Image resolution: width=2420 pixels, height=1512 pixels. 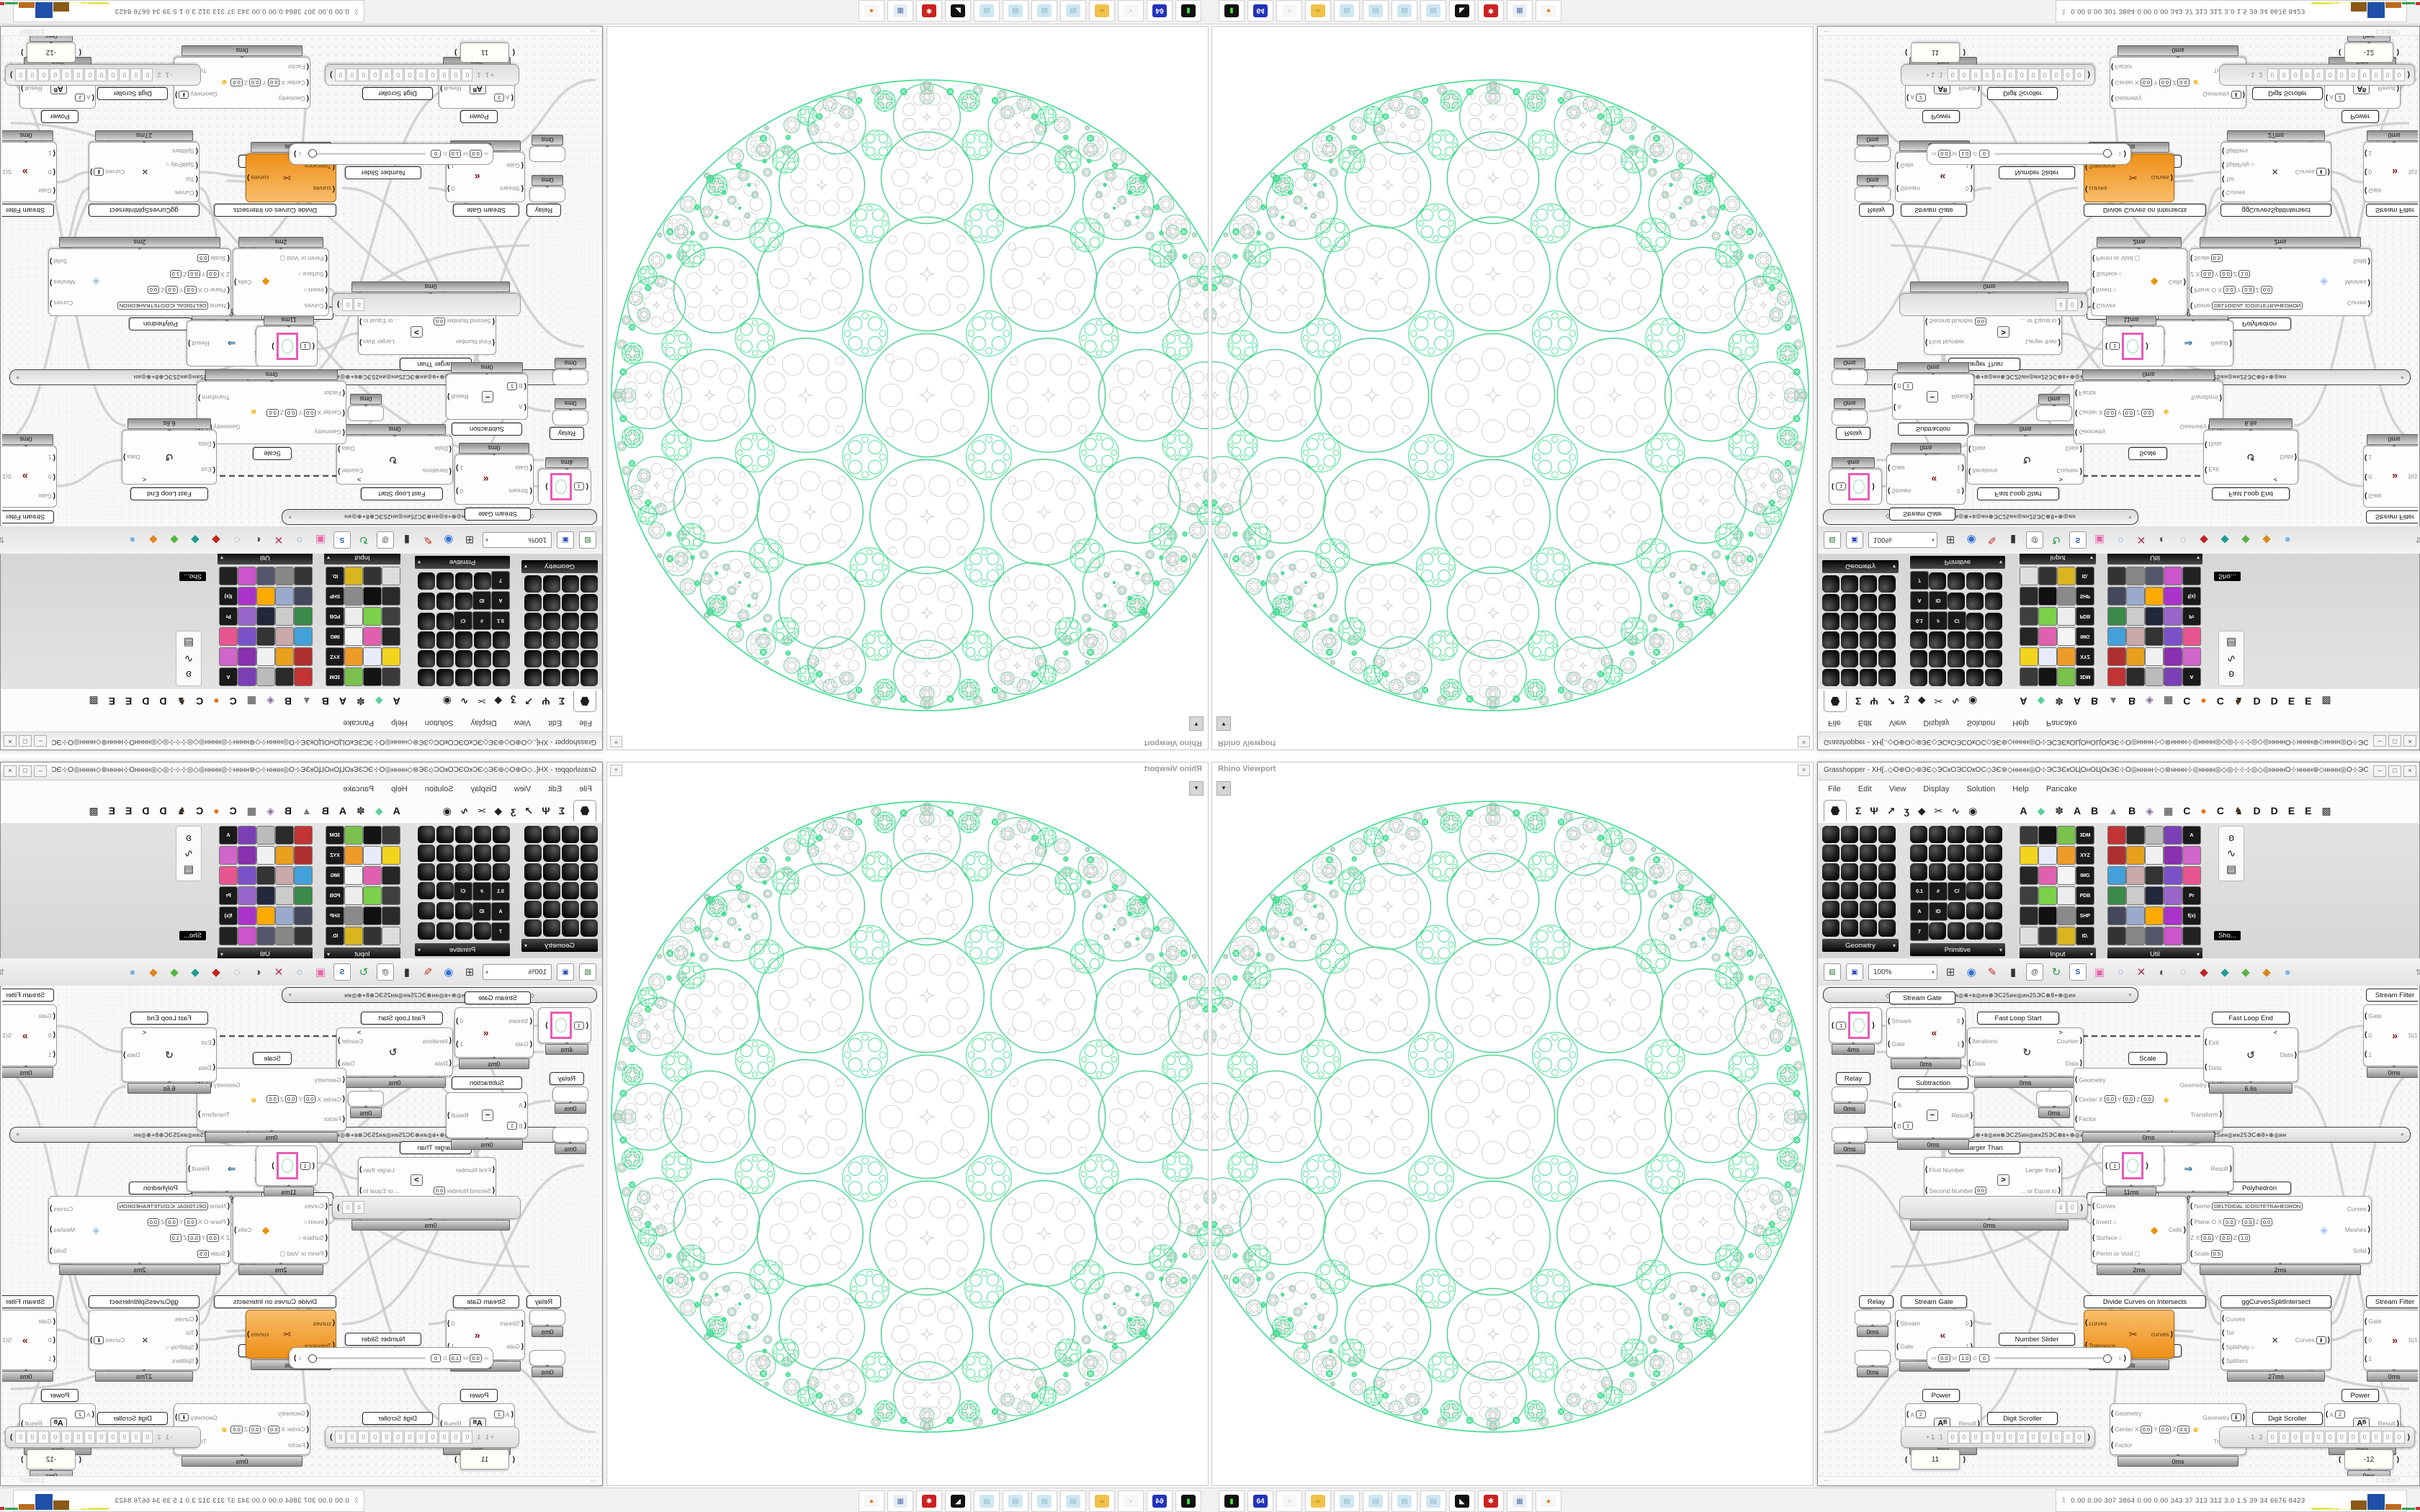 I want to click on component-icon: A, so click(x=2191, y=835).